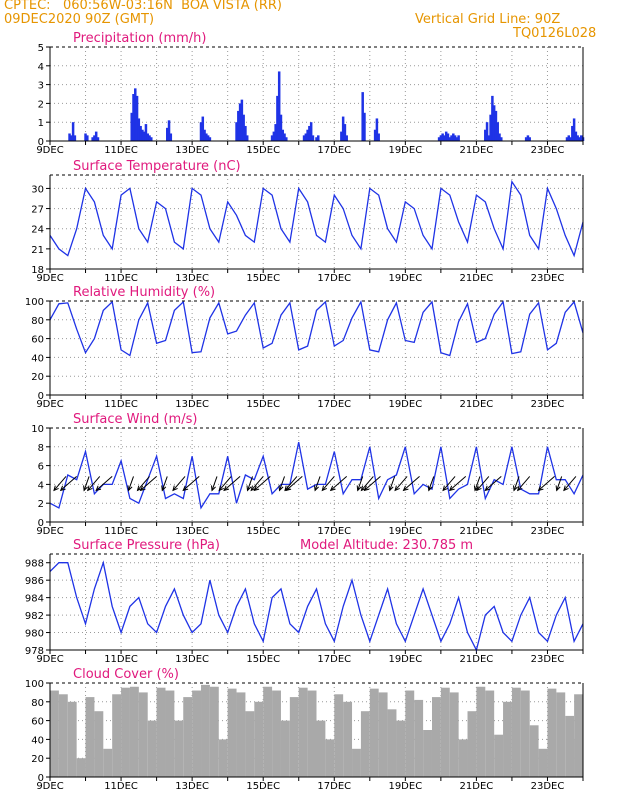  I want to click on y-tick-label: 978, so click(34, 651).